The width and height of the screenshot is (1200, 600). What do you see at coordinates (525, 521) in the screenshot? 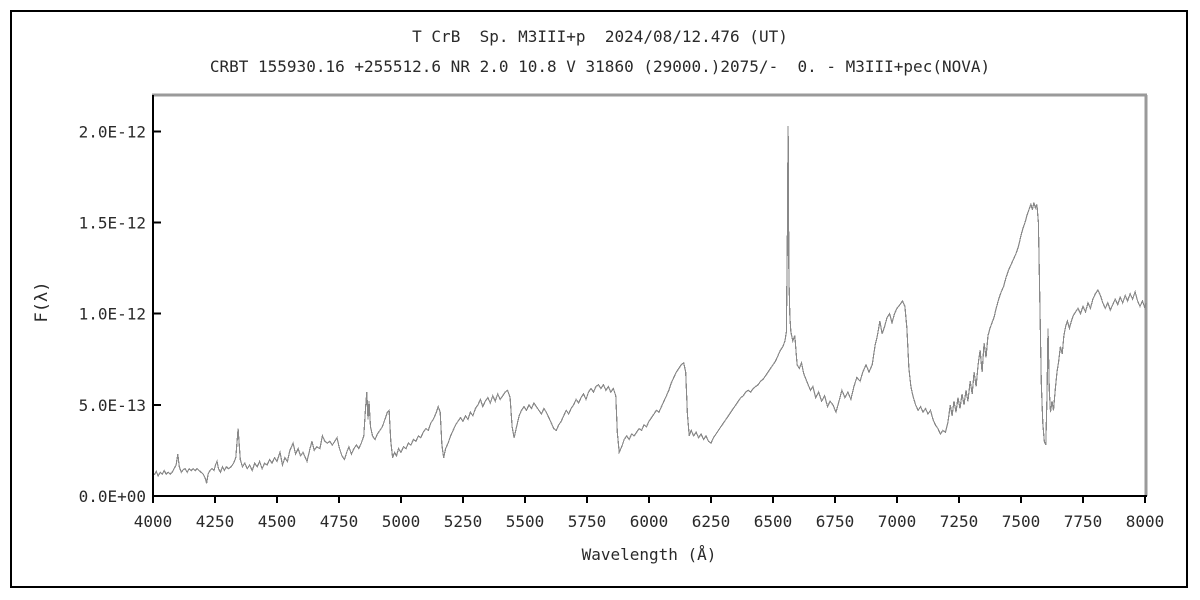
I see `x-tick-label: 5500` at bounding box center [525, 521].